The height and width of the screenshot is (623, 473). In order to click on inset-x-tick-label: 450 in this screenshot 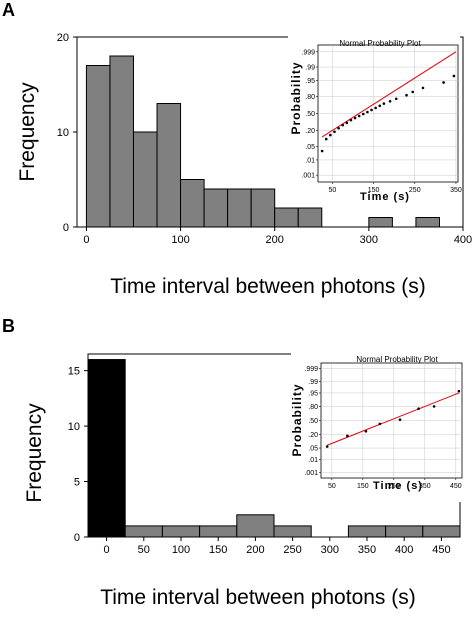, I will do `click(456, 486)`.